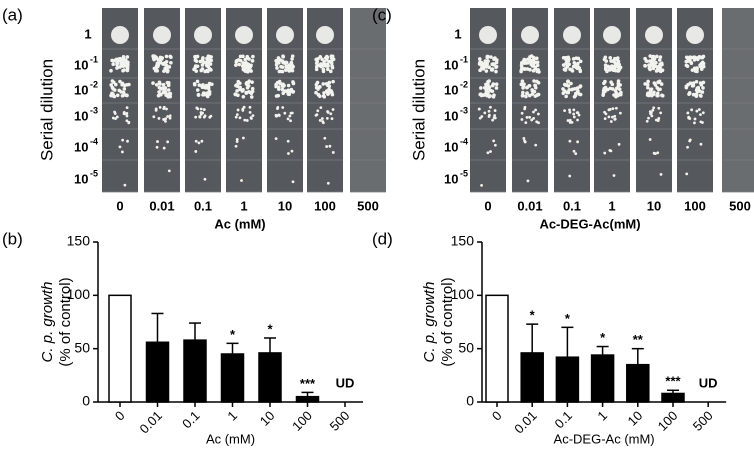 The image size is (754, 465). I want to click on column-label: 0, so click(487, 205).